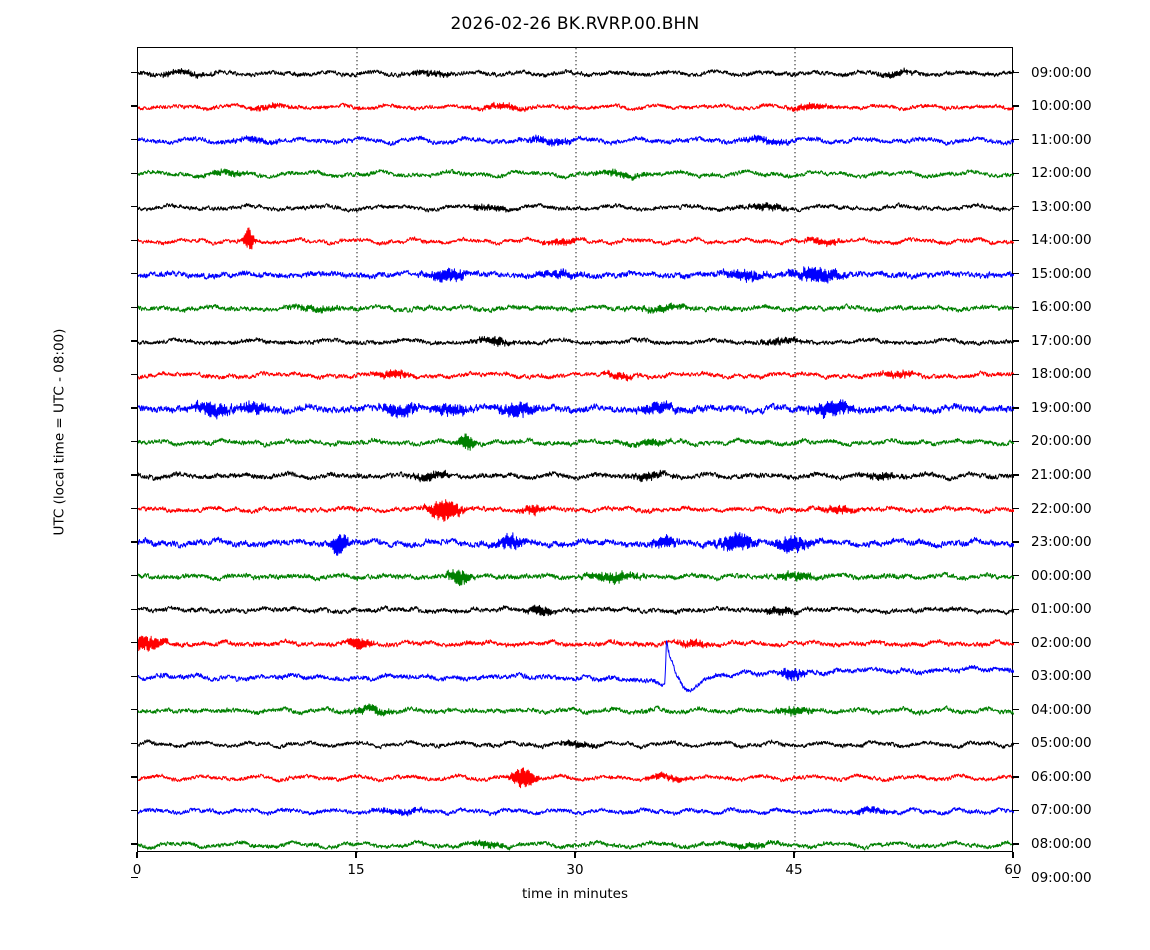  I want to click on y-tick-label-right: 06:00:00, so click(1061, 776).